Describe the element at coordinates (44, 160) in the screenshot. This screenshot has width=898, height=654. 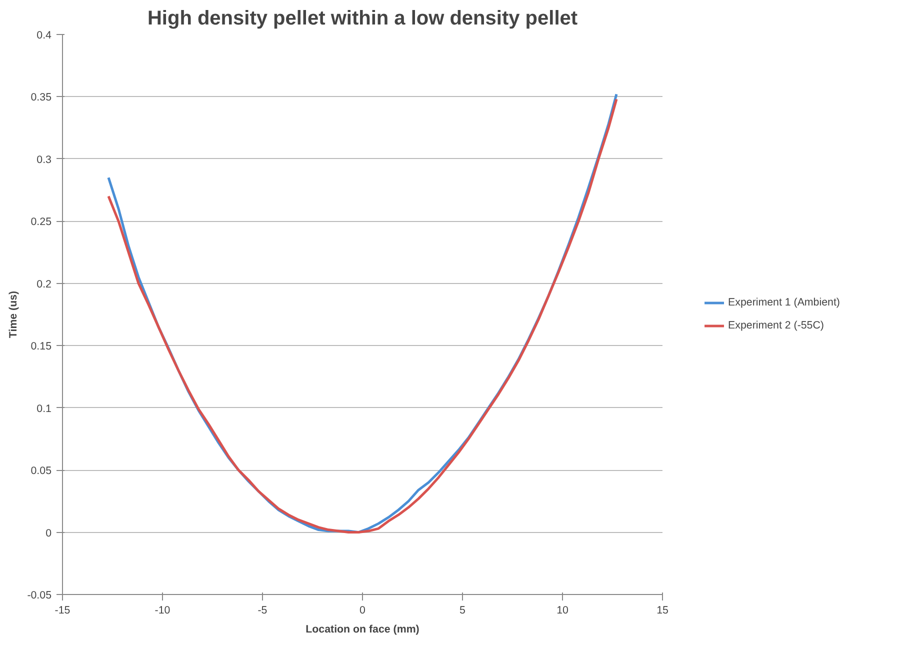
I see `y-tick-label: 0.3` at that location.